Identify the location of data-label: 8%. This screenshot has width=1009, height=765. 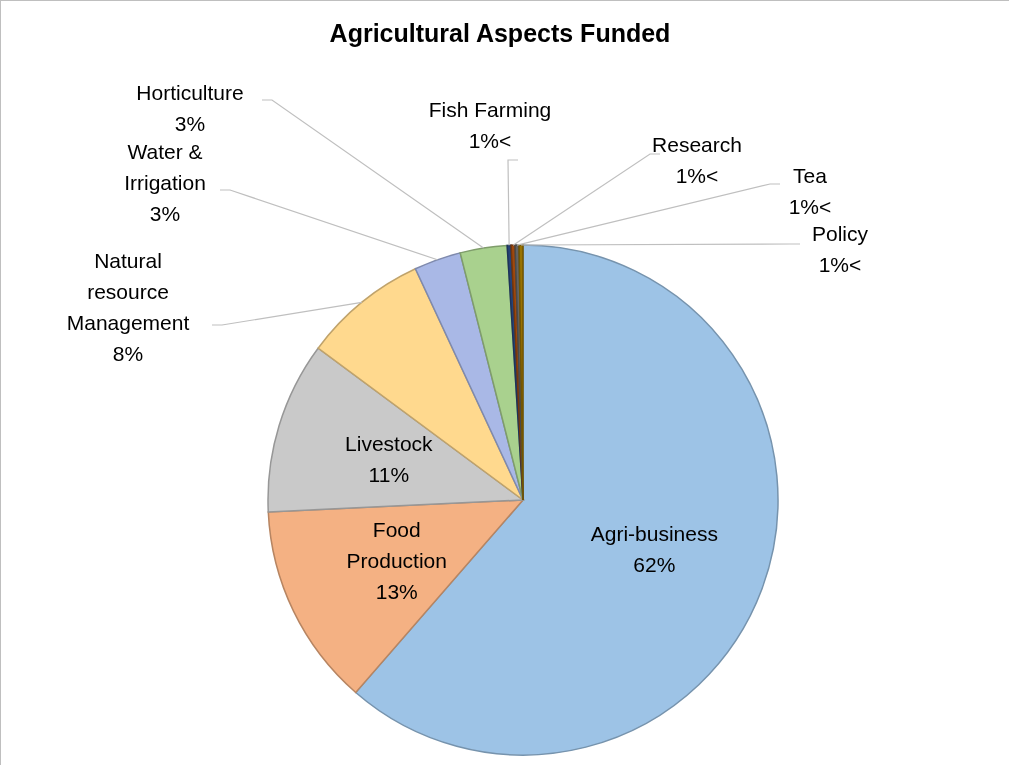
(128, 353).